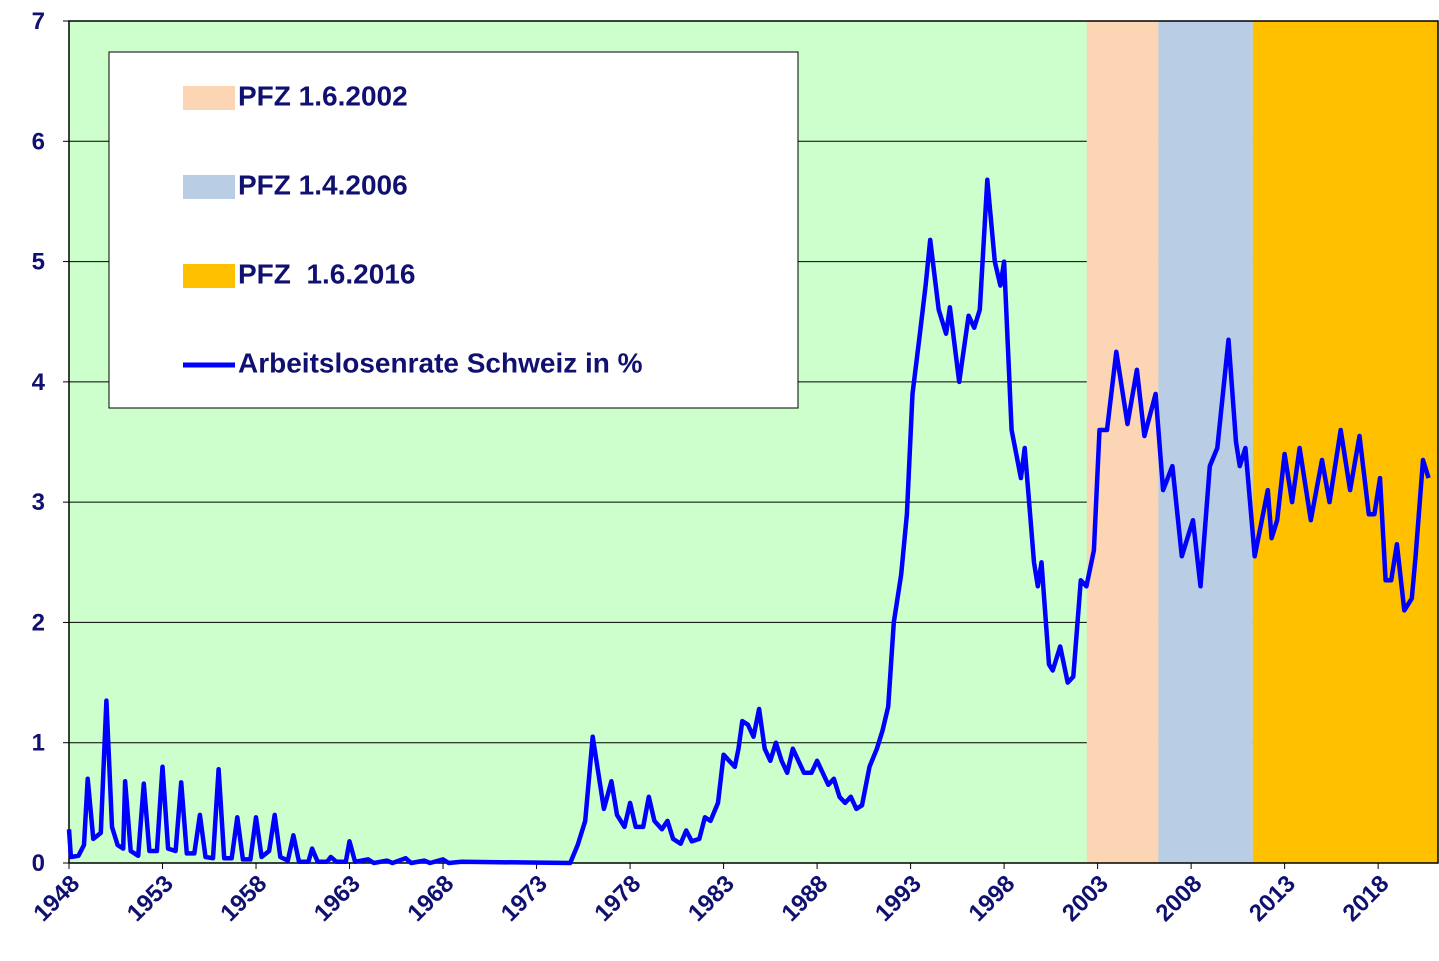 This screenshot has height=961, width=1439. Describe the element at coordinates (38, 21) in the screenshot. I see `y-tick-label: 7` at that location.